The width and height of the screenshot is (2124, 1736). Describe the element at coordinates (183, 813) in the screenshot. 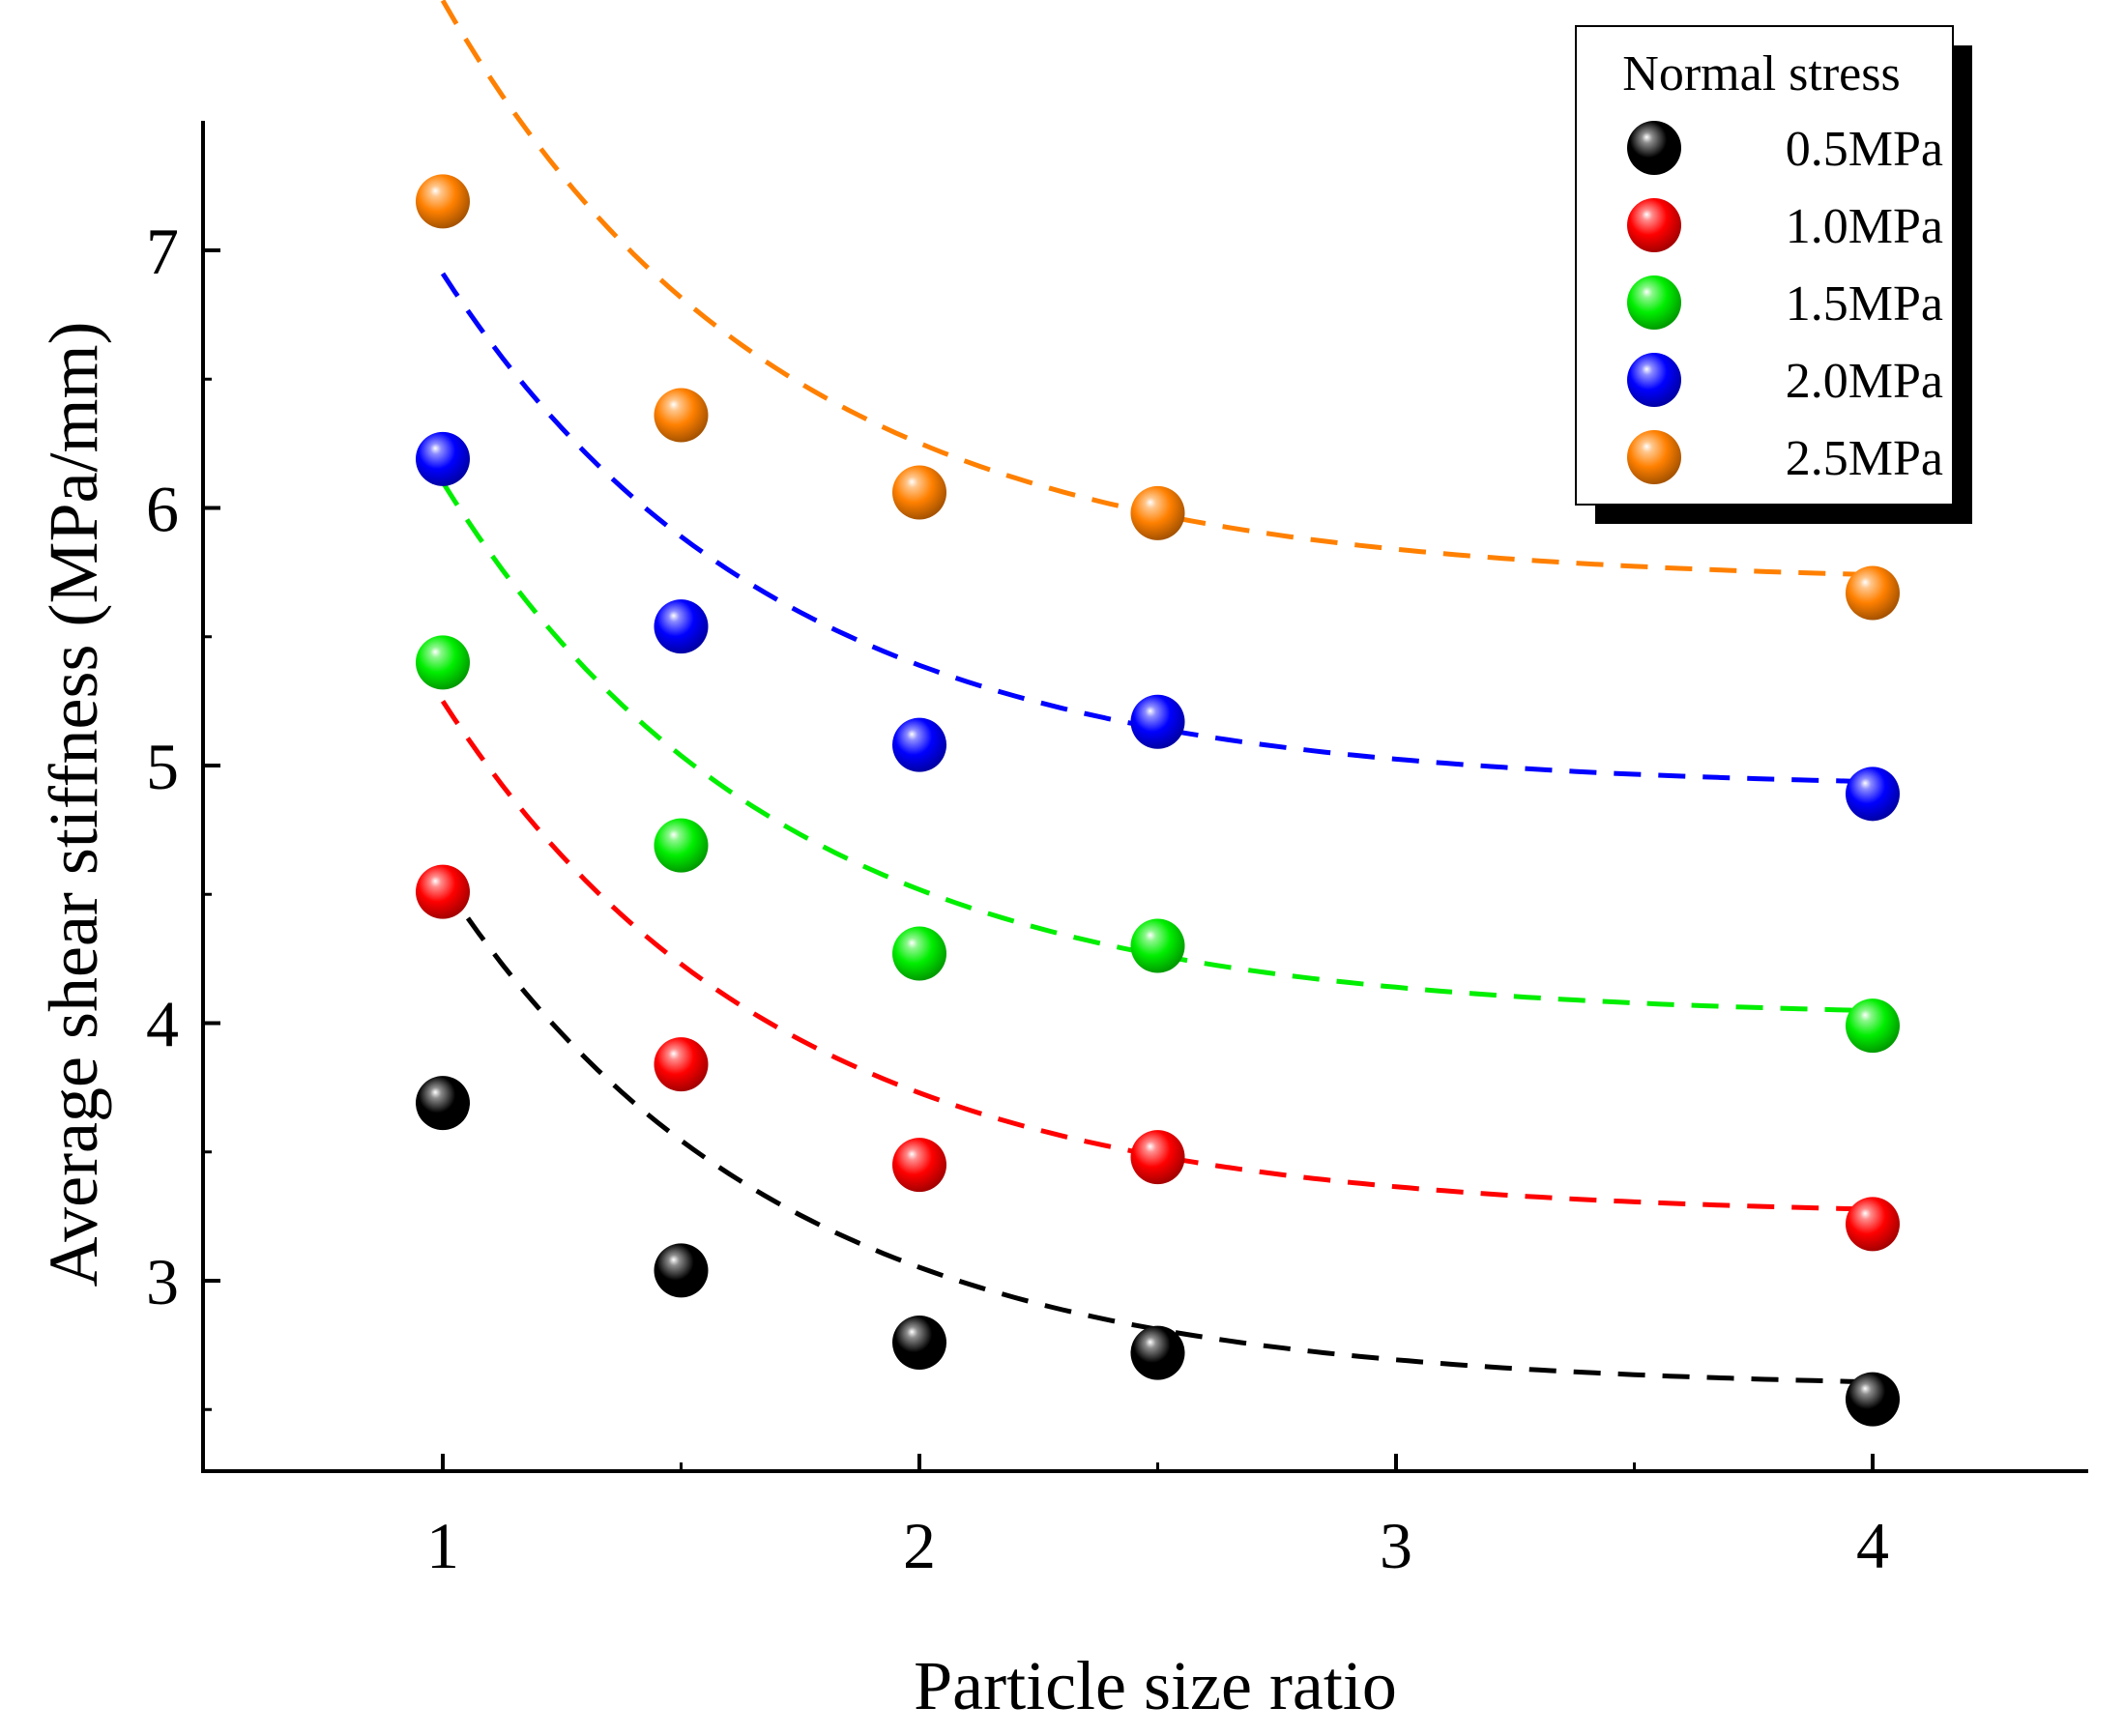

I see `y-ticks: 3 4 5 6 7` at that location.